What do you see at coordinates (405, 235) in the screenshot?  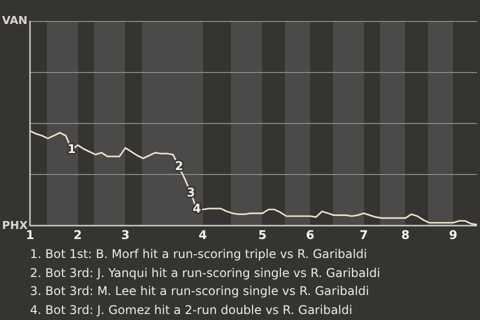 I see `x-tick-label: 8` at bounding box center [405, 235].